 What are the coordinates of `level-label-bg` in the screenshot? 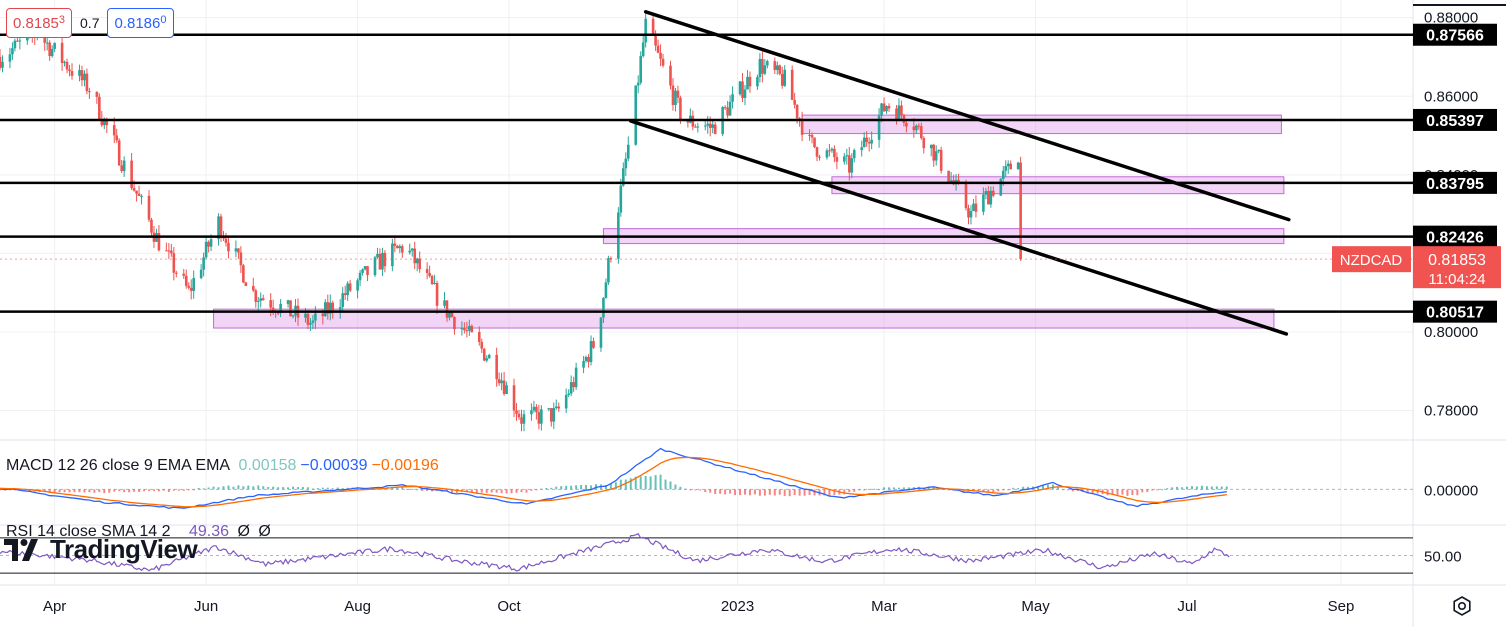 It's located at (1455, 182).